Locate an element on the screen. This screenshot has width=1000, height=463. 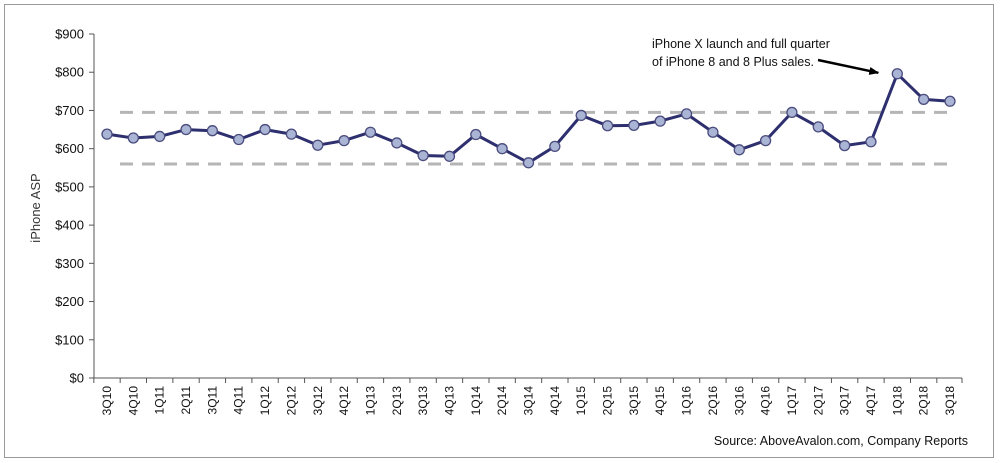
x-tick-label: 2Q15 is located at coordinates (608, 401).